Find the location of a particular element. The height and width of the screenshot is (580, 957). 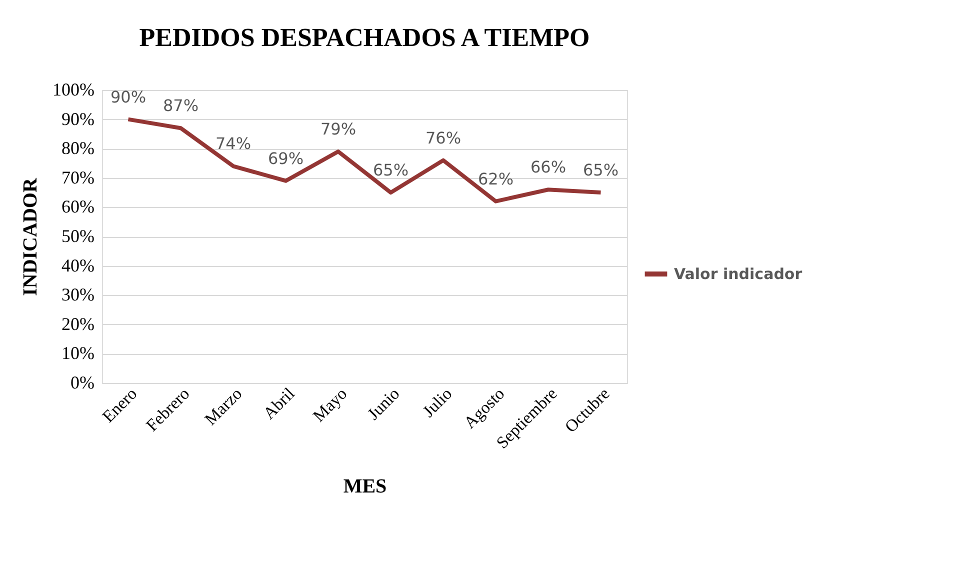

legend-label: Valor indicador is located at coordinates (738, 274).